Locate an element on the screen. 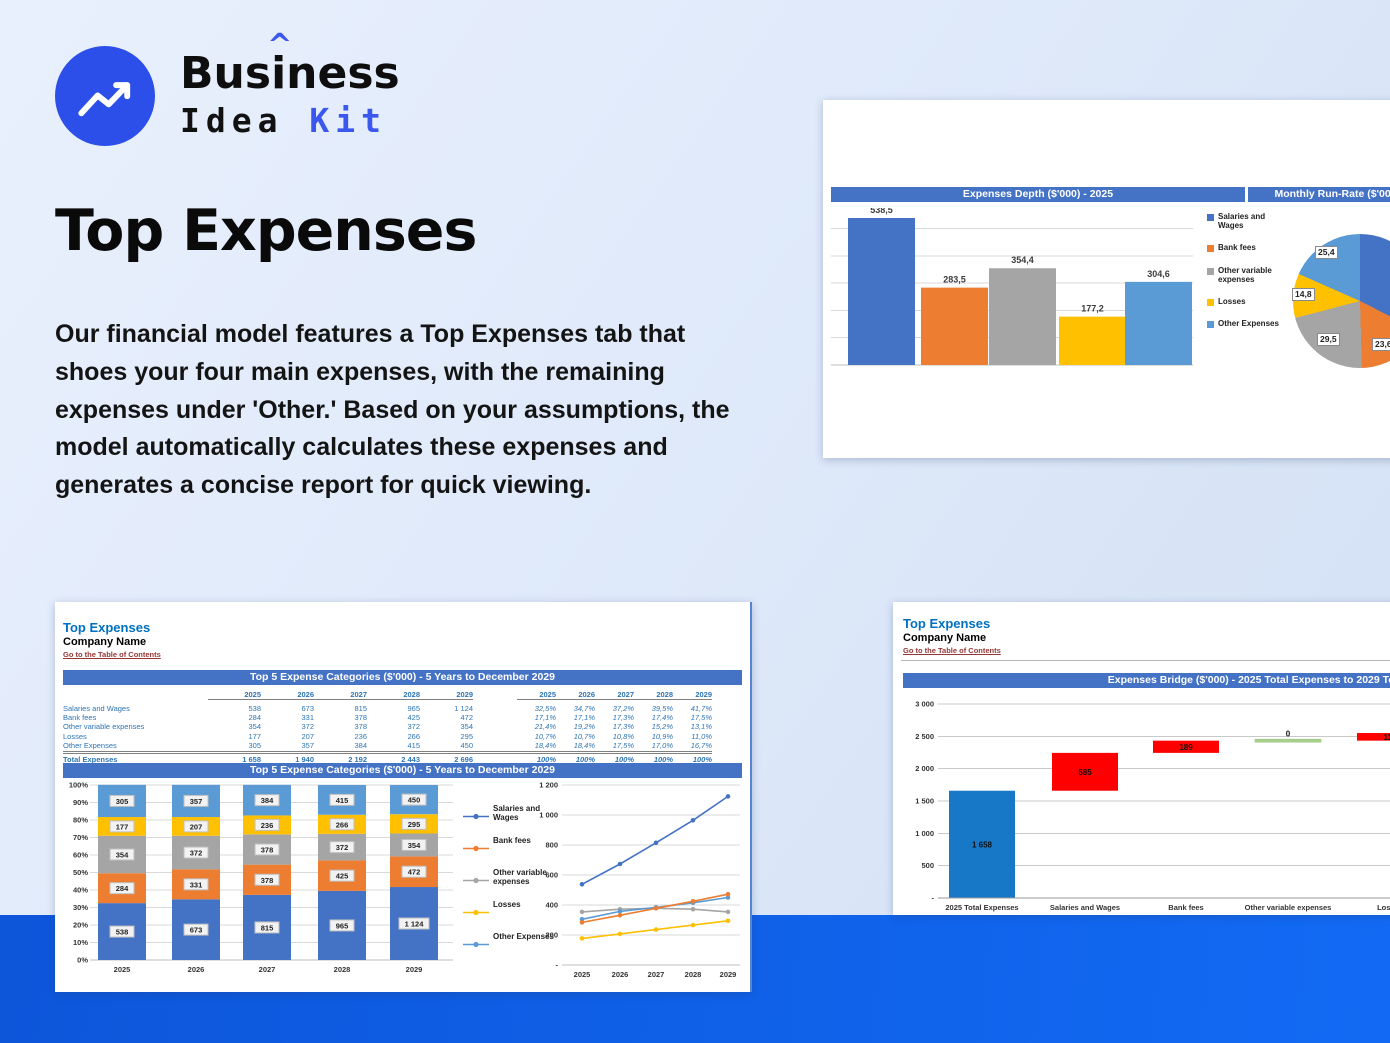  chart-header-expenses-depth: Expenses Depth ($'000) - 2025 is located at coordinates (1038, 194).